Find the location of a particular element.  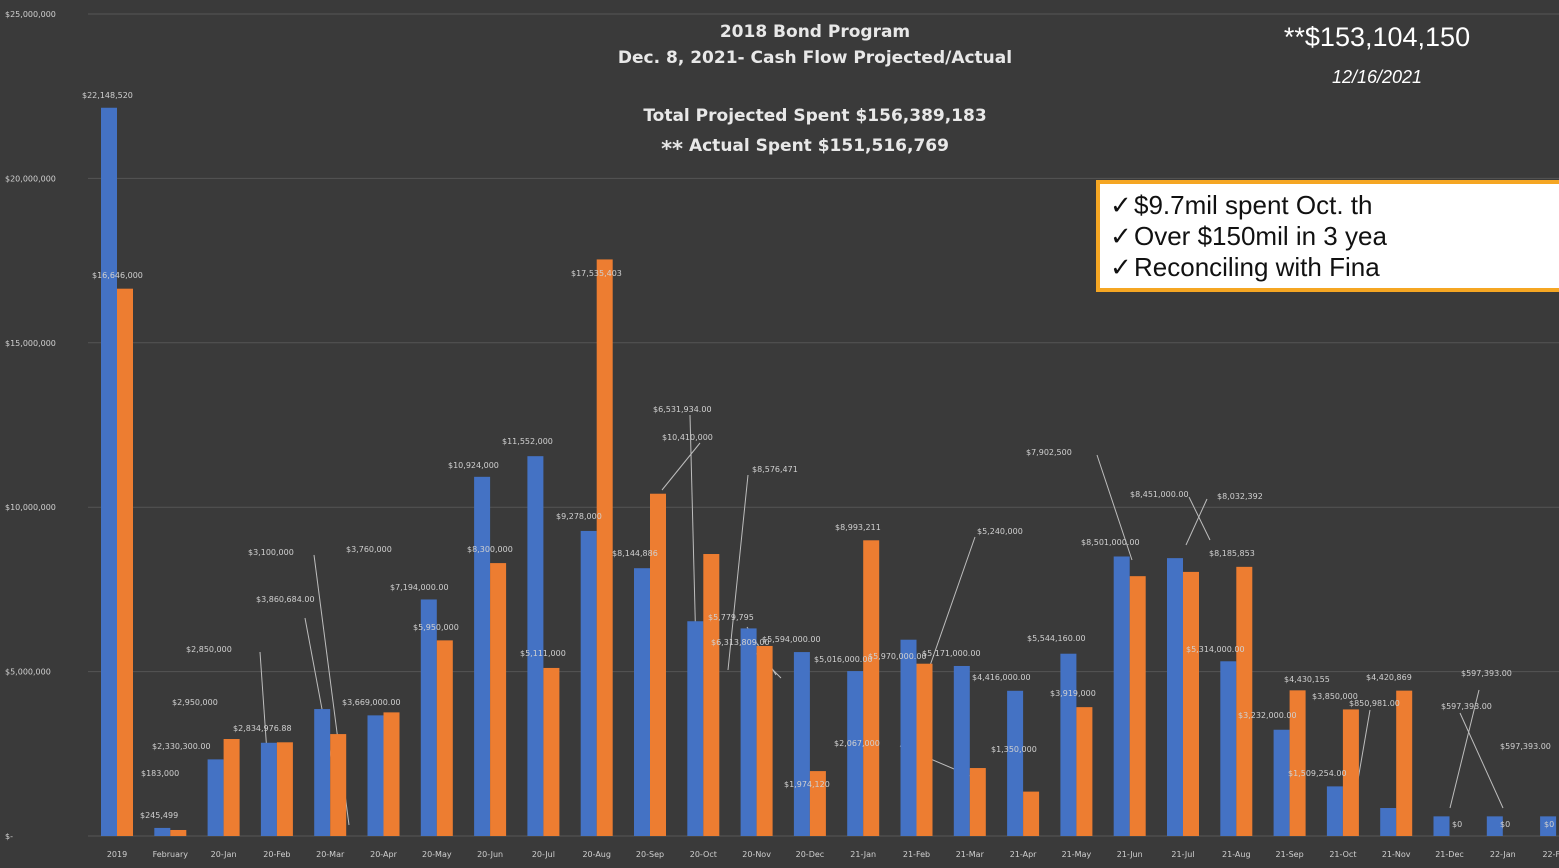

note-text: $9.7mil spent Oct. th is located at coordinates (1253, 205).